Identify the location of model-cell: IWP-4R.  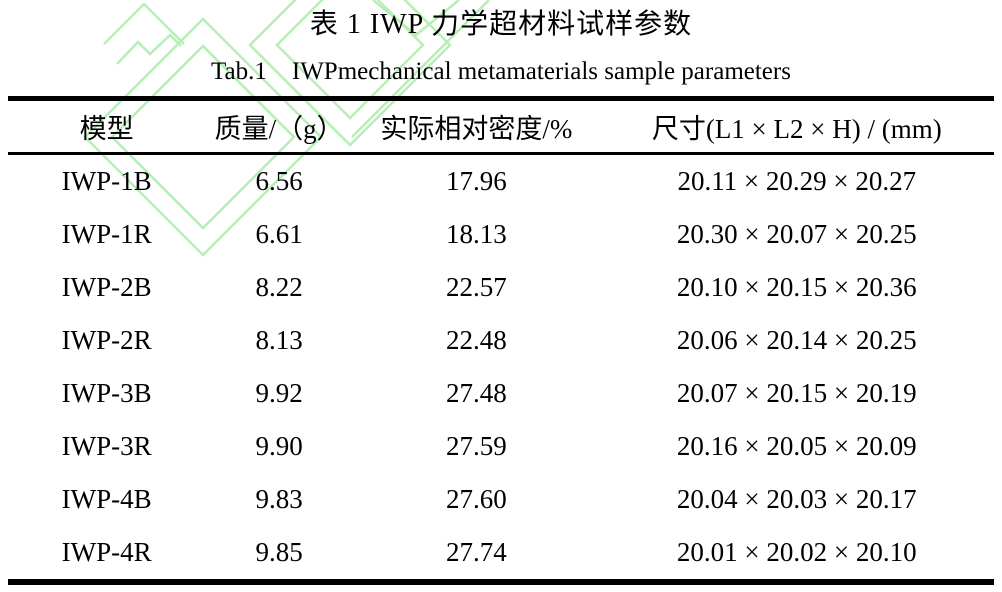
(106, 552).